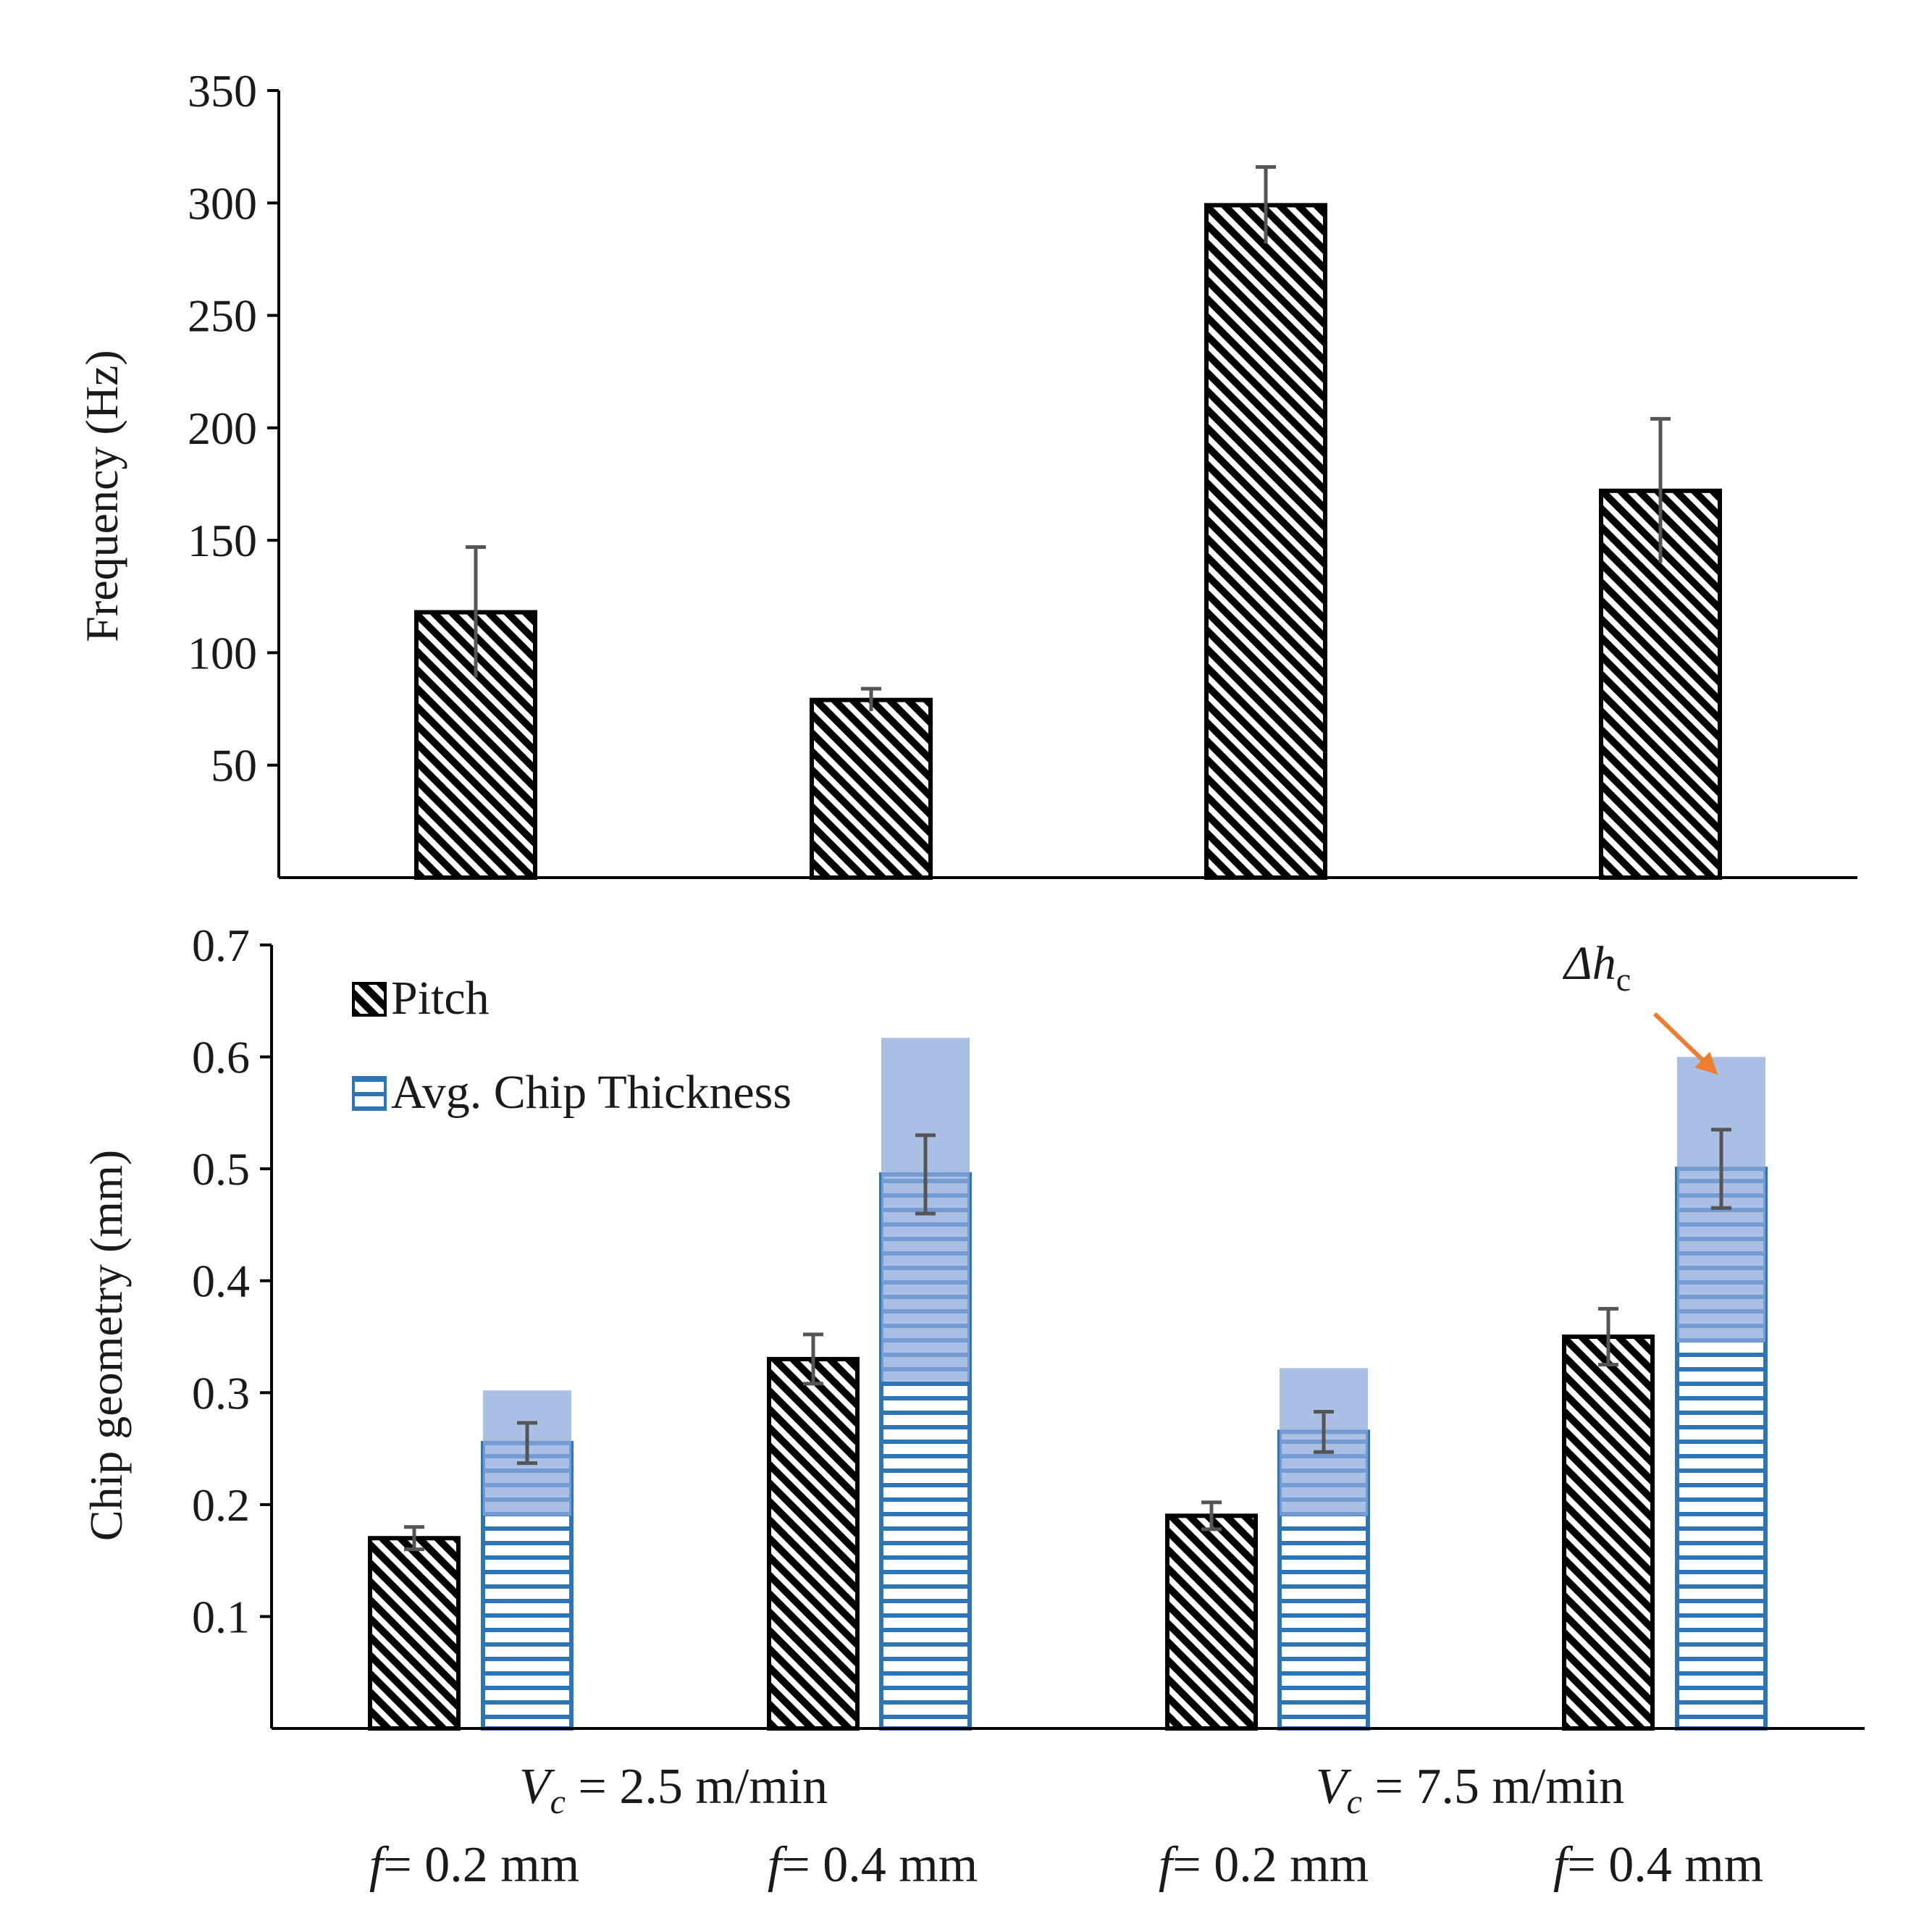 The width and height of the screenshot is (1932, 1916). Describe the element at coordinates (1589, 964) in the screenshot. I see `delta-hc-main: Δh` at that location.